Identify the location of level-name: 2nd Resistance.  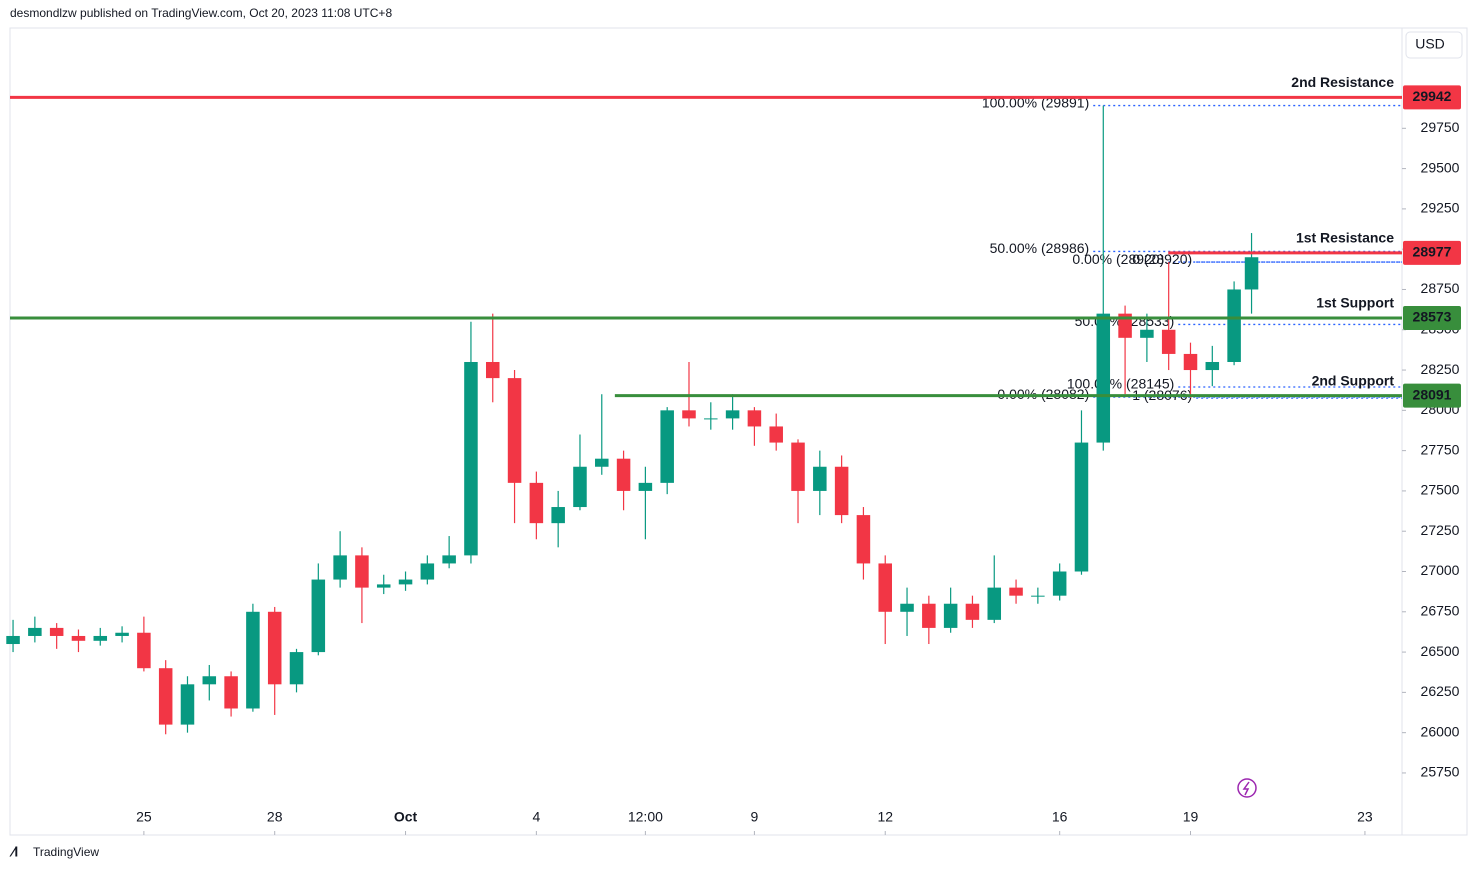
(1342, 82).